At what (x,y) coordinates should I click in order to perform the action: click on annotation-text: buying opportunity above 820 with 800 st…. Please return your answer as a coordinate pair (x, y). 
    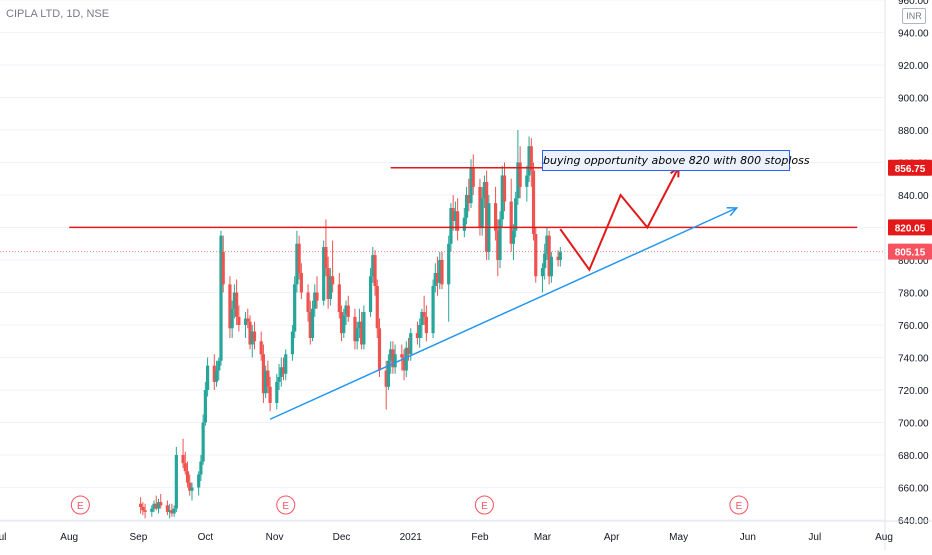
    Looking at the image, I should click on (676, 160).